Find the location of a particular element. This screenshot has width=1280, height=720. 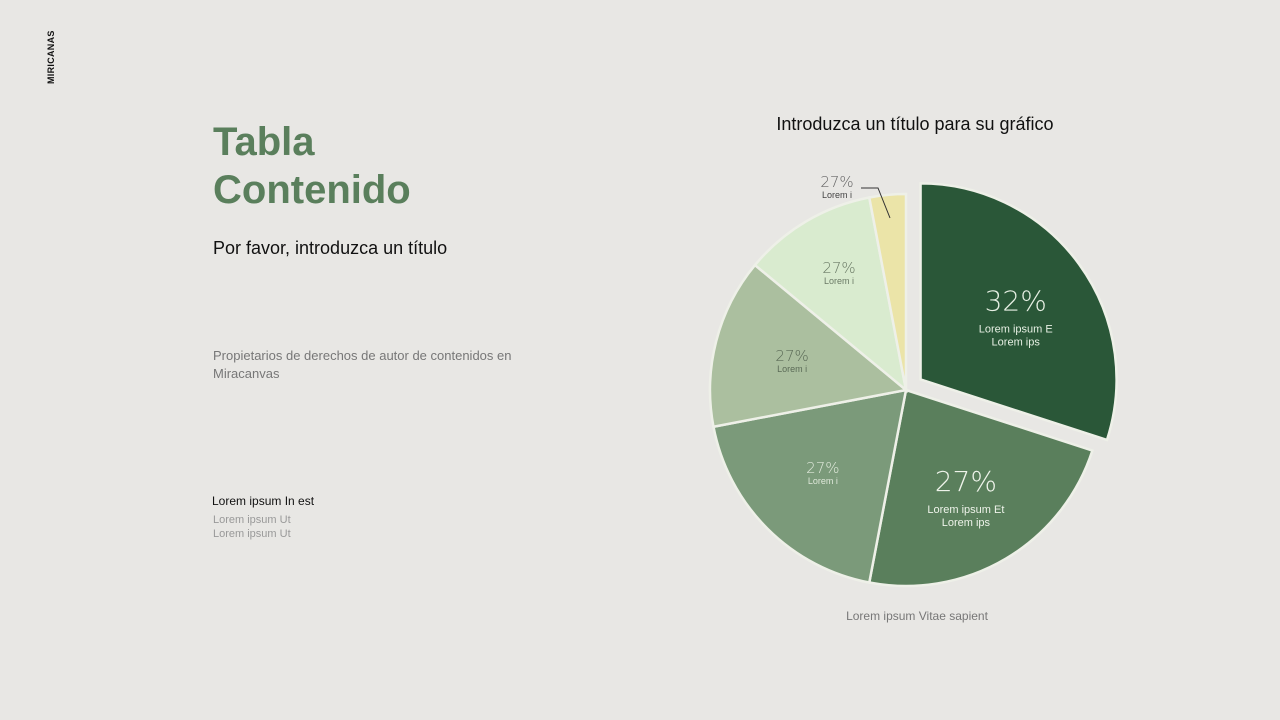

title-line-2: Contenido is located at coordinates (312, 190).